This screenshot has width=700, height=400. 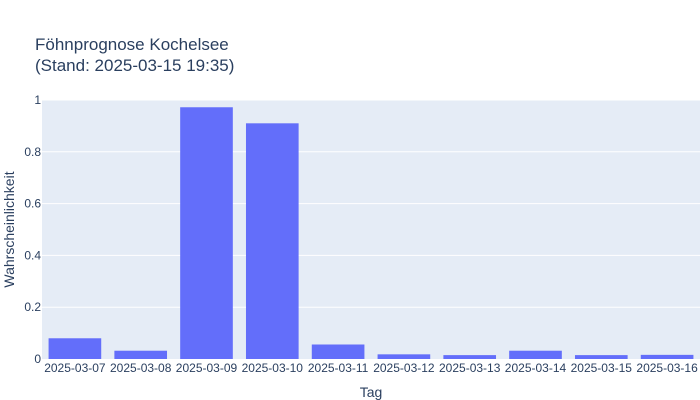 I want to click on x-tick-label: 2025-03-11, so click(x=338, y=368).